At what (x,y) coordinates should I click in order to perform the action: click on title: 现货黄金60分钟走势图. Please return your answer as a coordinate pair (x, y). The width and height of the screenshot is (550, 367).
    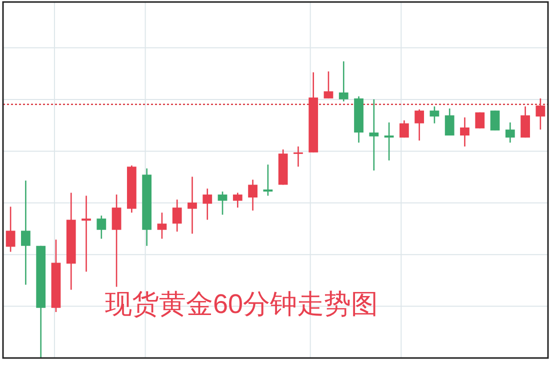
    Looking at the image, I should click on (241, 304).